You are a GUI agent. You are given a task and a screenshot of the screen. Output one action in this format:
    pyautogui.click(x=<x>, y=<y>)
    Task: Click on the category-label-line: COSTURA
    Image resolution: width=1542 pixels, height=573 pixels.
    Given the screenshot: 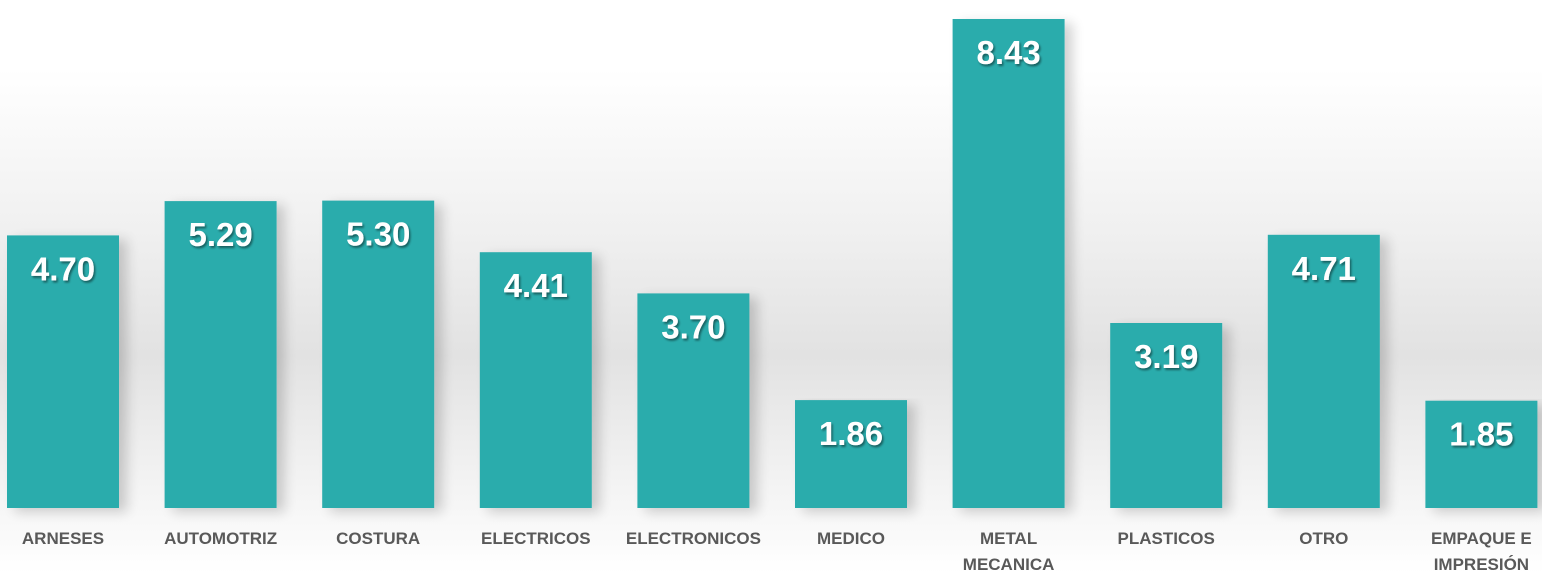 What is the action you would take?
    pyautogui.click(x=378, y=538)
    